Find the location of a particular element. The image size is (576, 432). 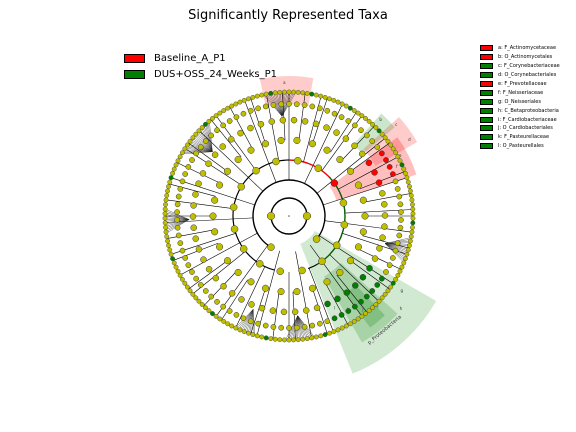

taxa-legend-label: h: C_Betaproteobacteria is located at coordinates (528, 110).